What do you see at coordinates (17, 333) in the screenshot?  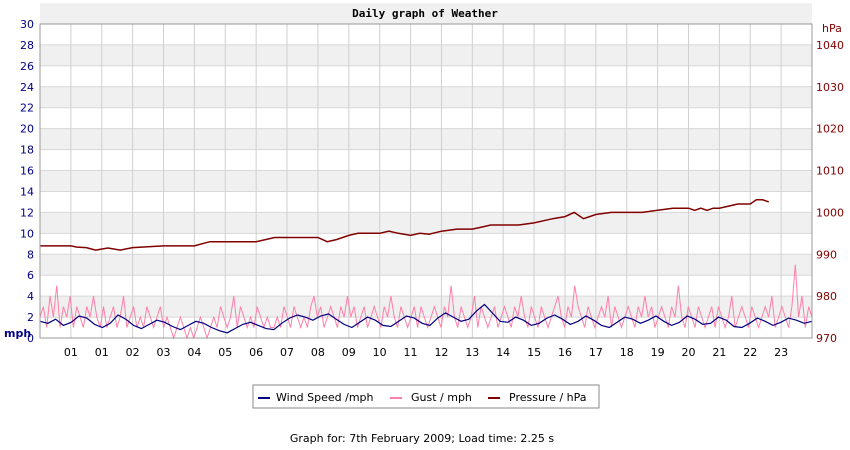 I see `left-axis-unit-label: mph` at bounding box center [17, 333].